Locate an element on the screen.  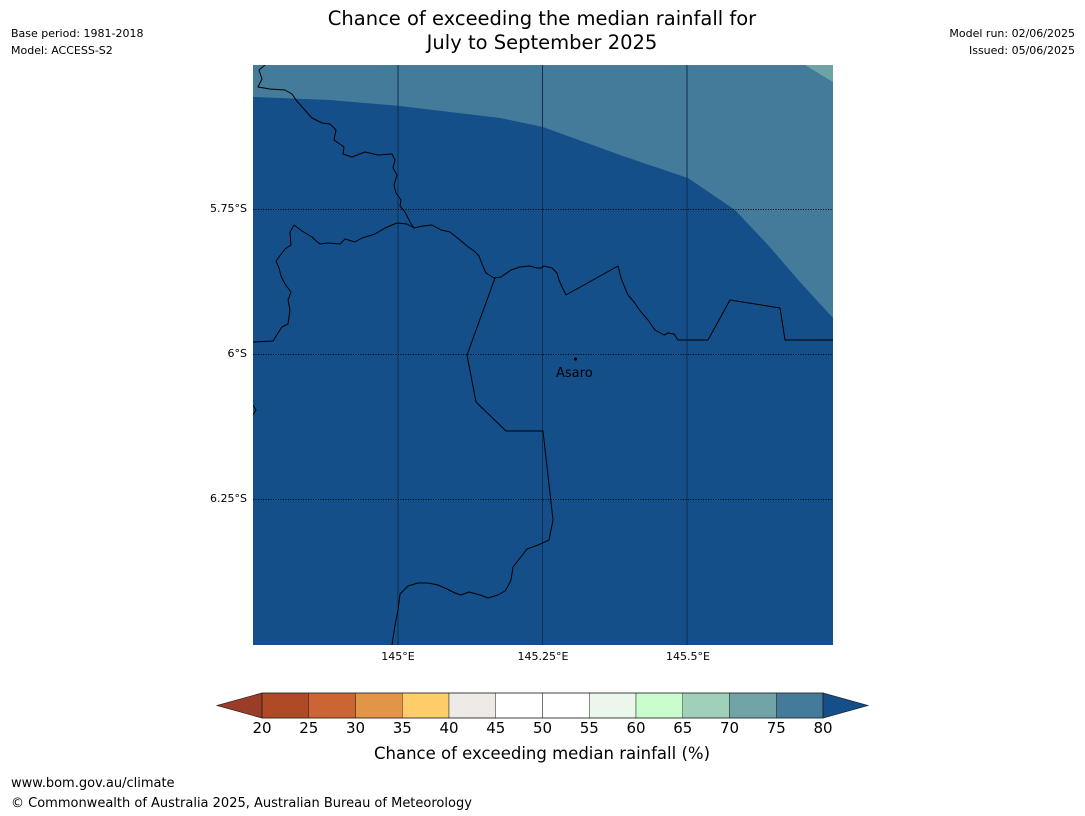
colorbar-tick-label: 20 is located at coordinates (262, 728).